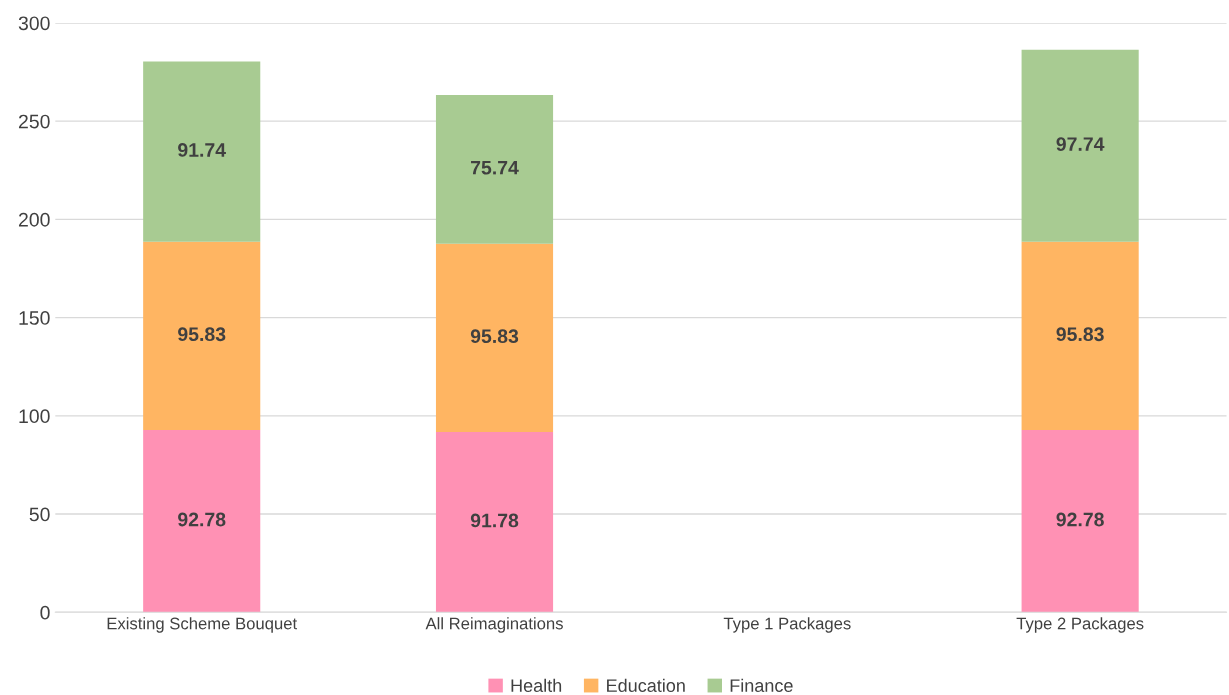 The image size is (1229, 695). What do you see at coordinates (34, 318) in the screenshot?
I see `y-tick-label: 150` at bounding box center [34, 318].